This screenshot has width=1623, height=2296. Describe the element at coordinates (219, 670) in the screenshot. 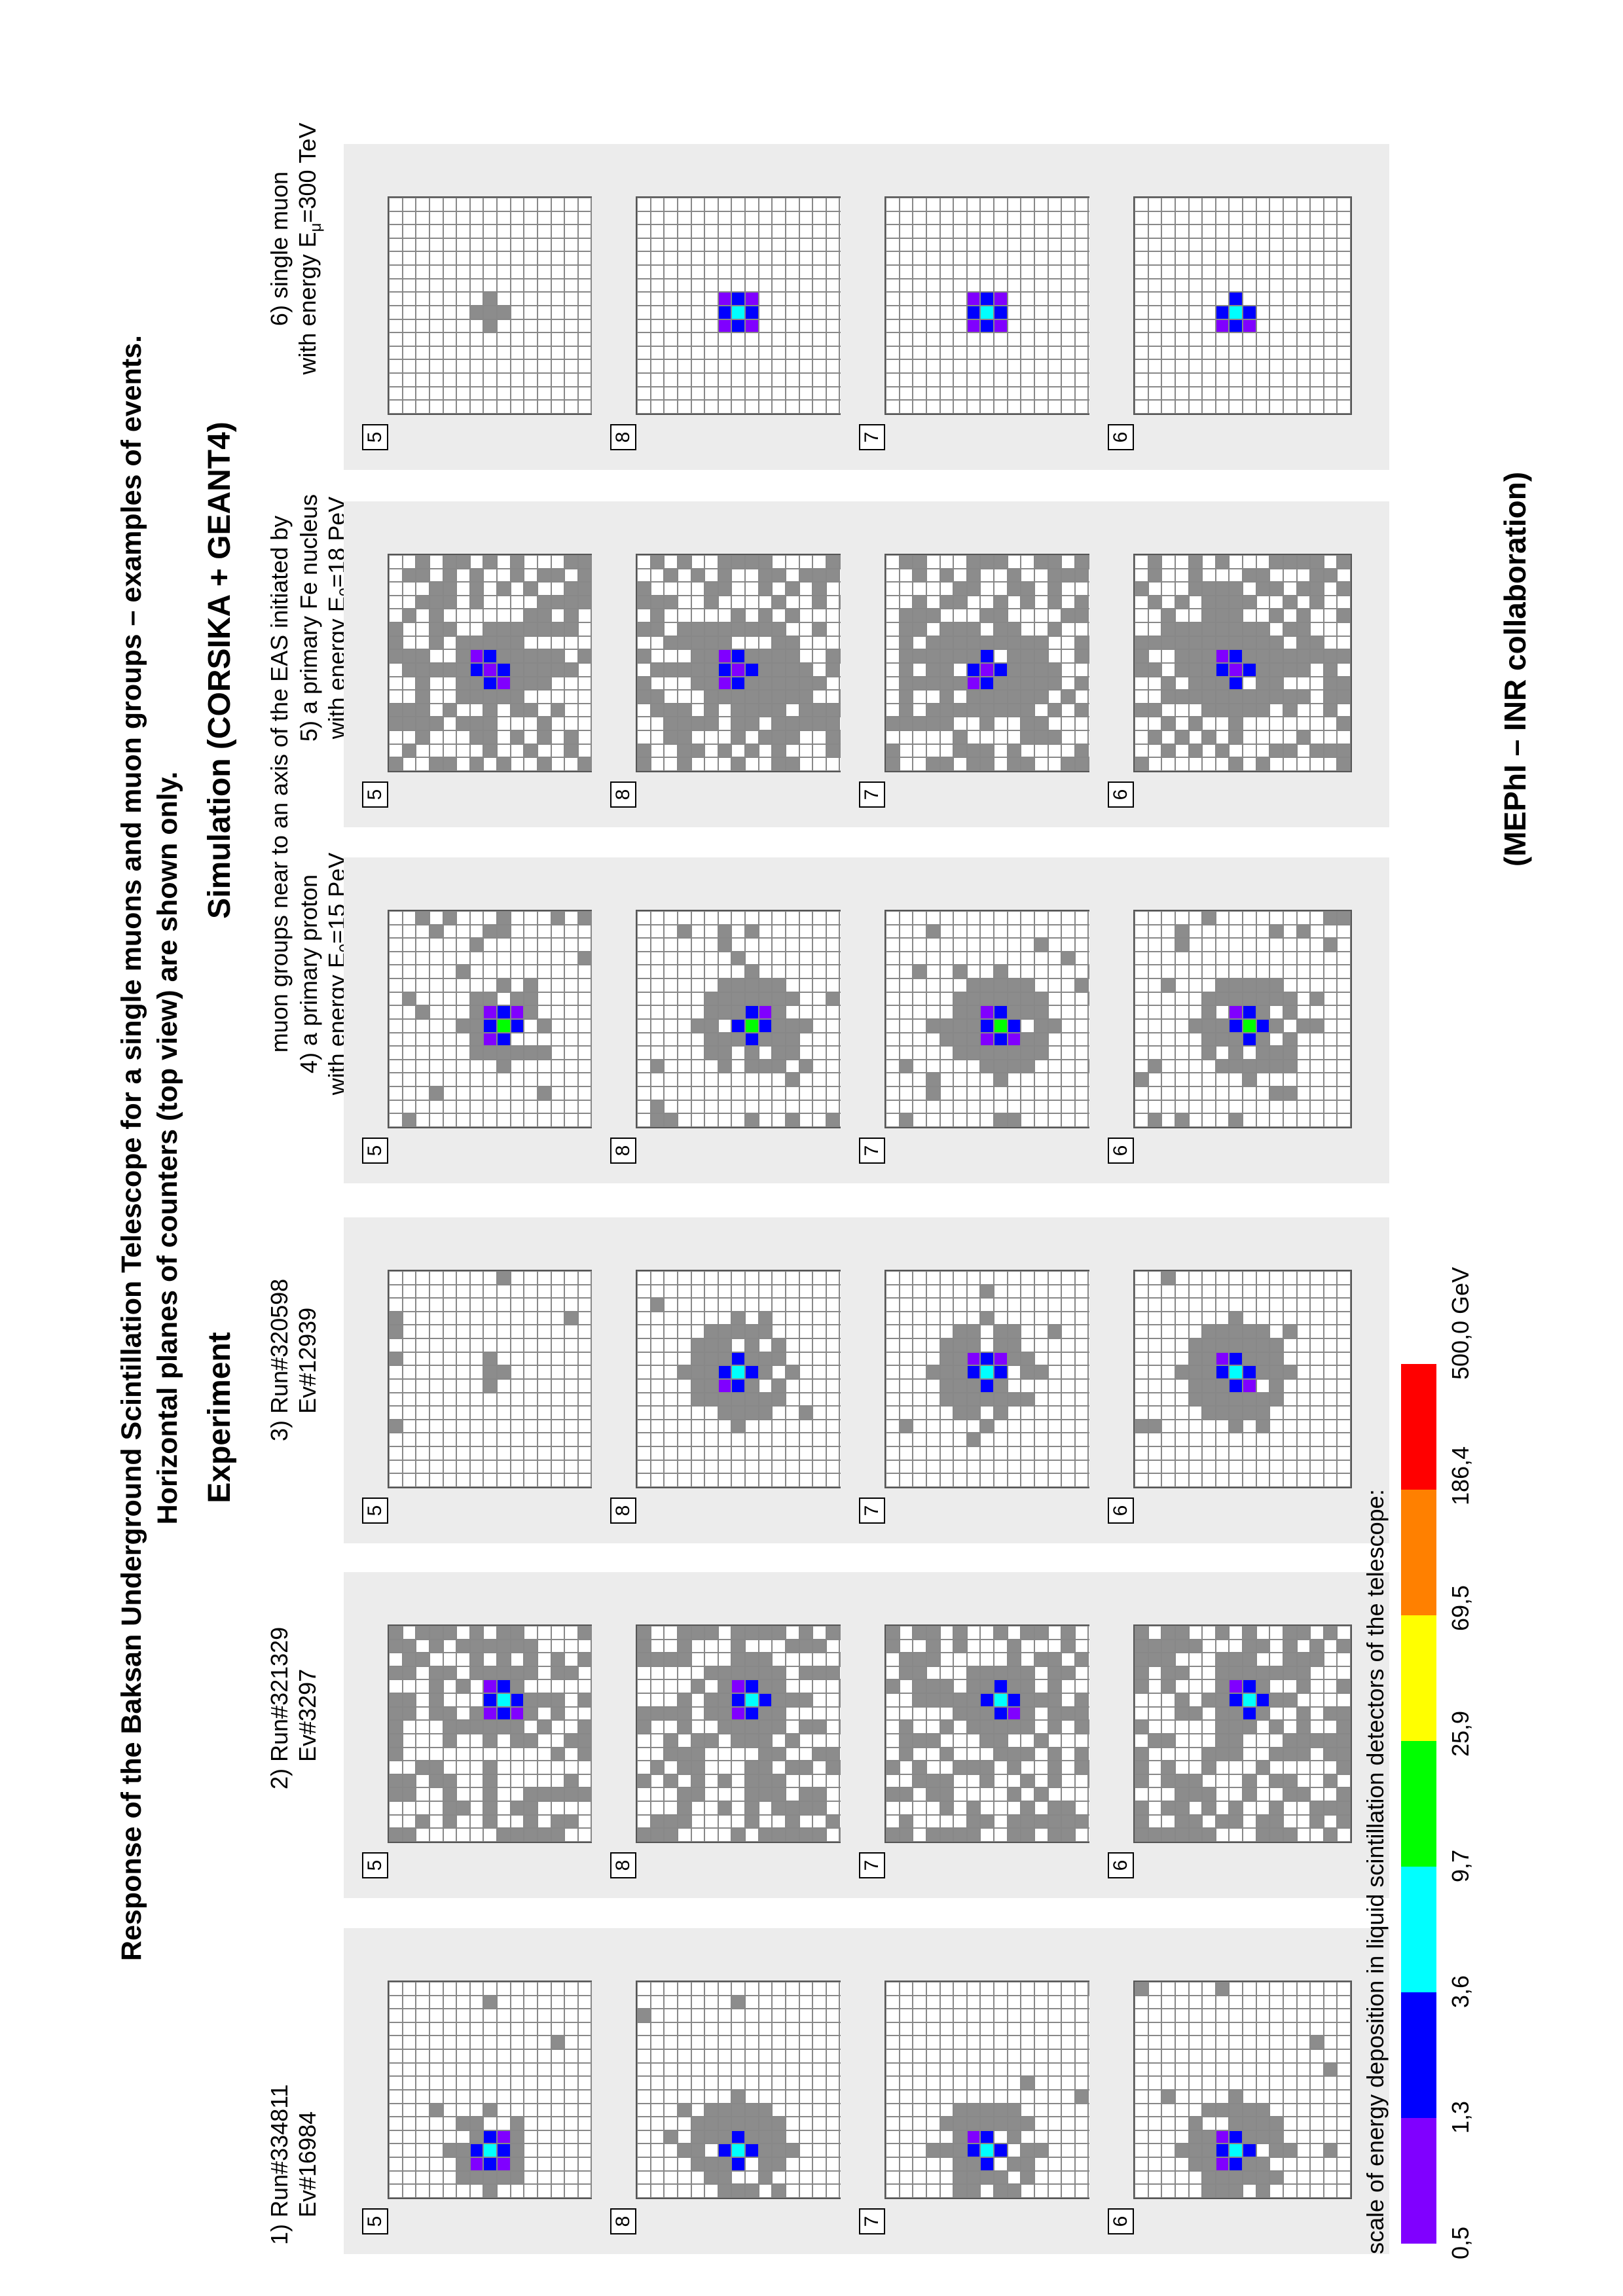

I see `simulation-heading: Simulation (CORSIKA + GEANT4)` at that location.